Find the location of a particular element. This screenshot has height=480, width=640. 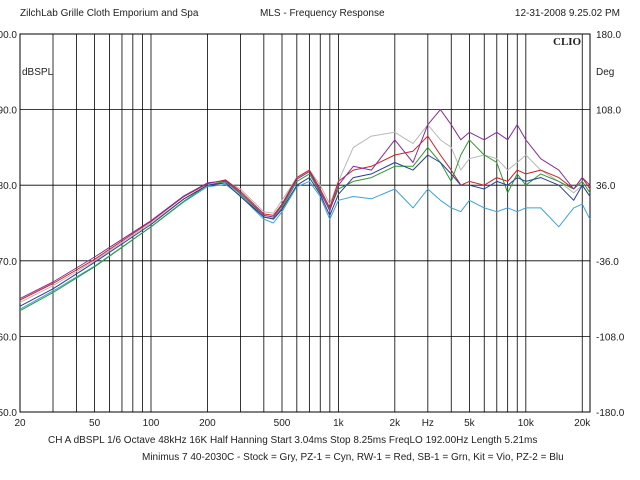

y-tick-label-0: 100.0 is located at coordinates (8, 35).